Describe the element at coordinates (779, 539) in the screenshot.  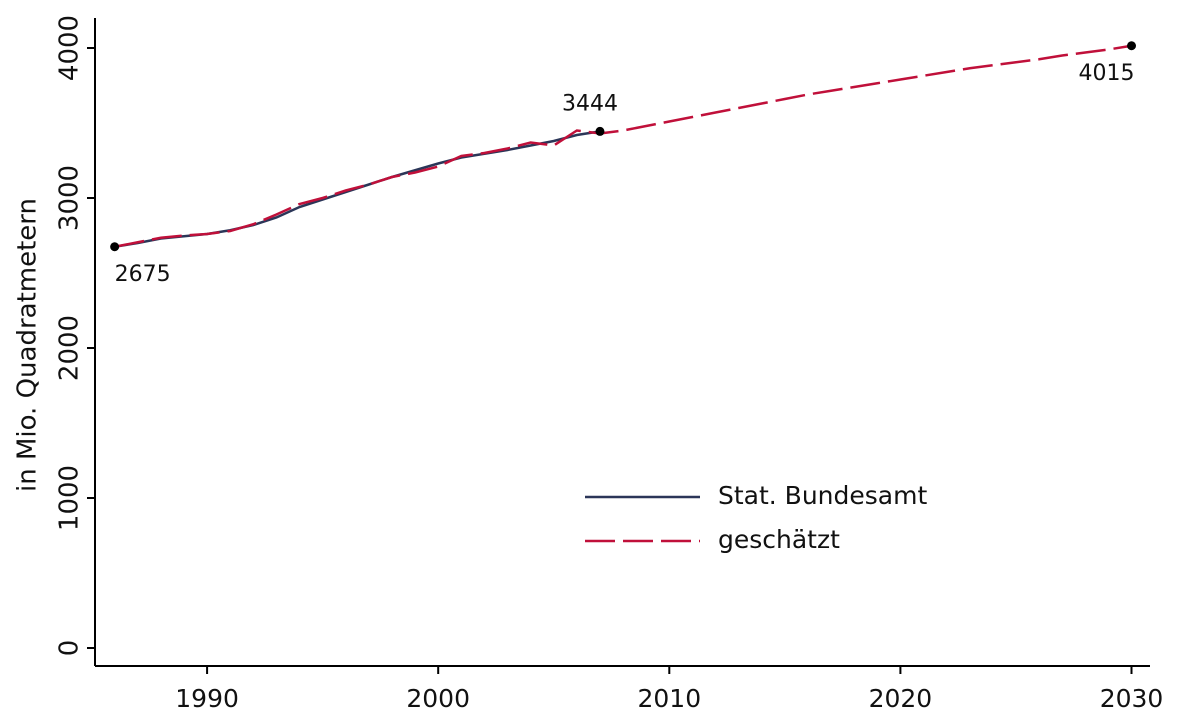
I see `legend-label: geschätzt` at that location.